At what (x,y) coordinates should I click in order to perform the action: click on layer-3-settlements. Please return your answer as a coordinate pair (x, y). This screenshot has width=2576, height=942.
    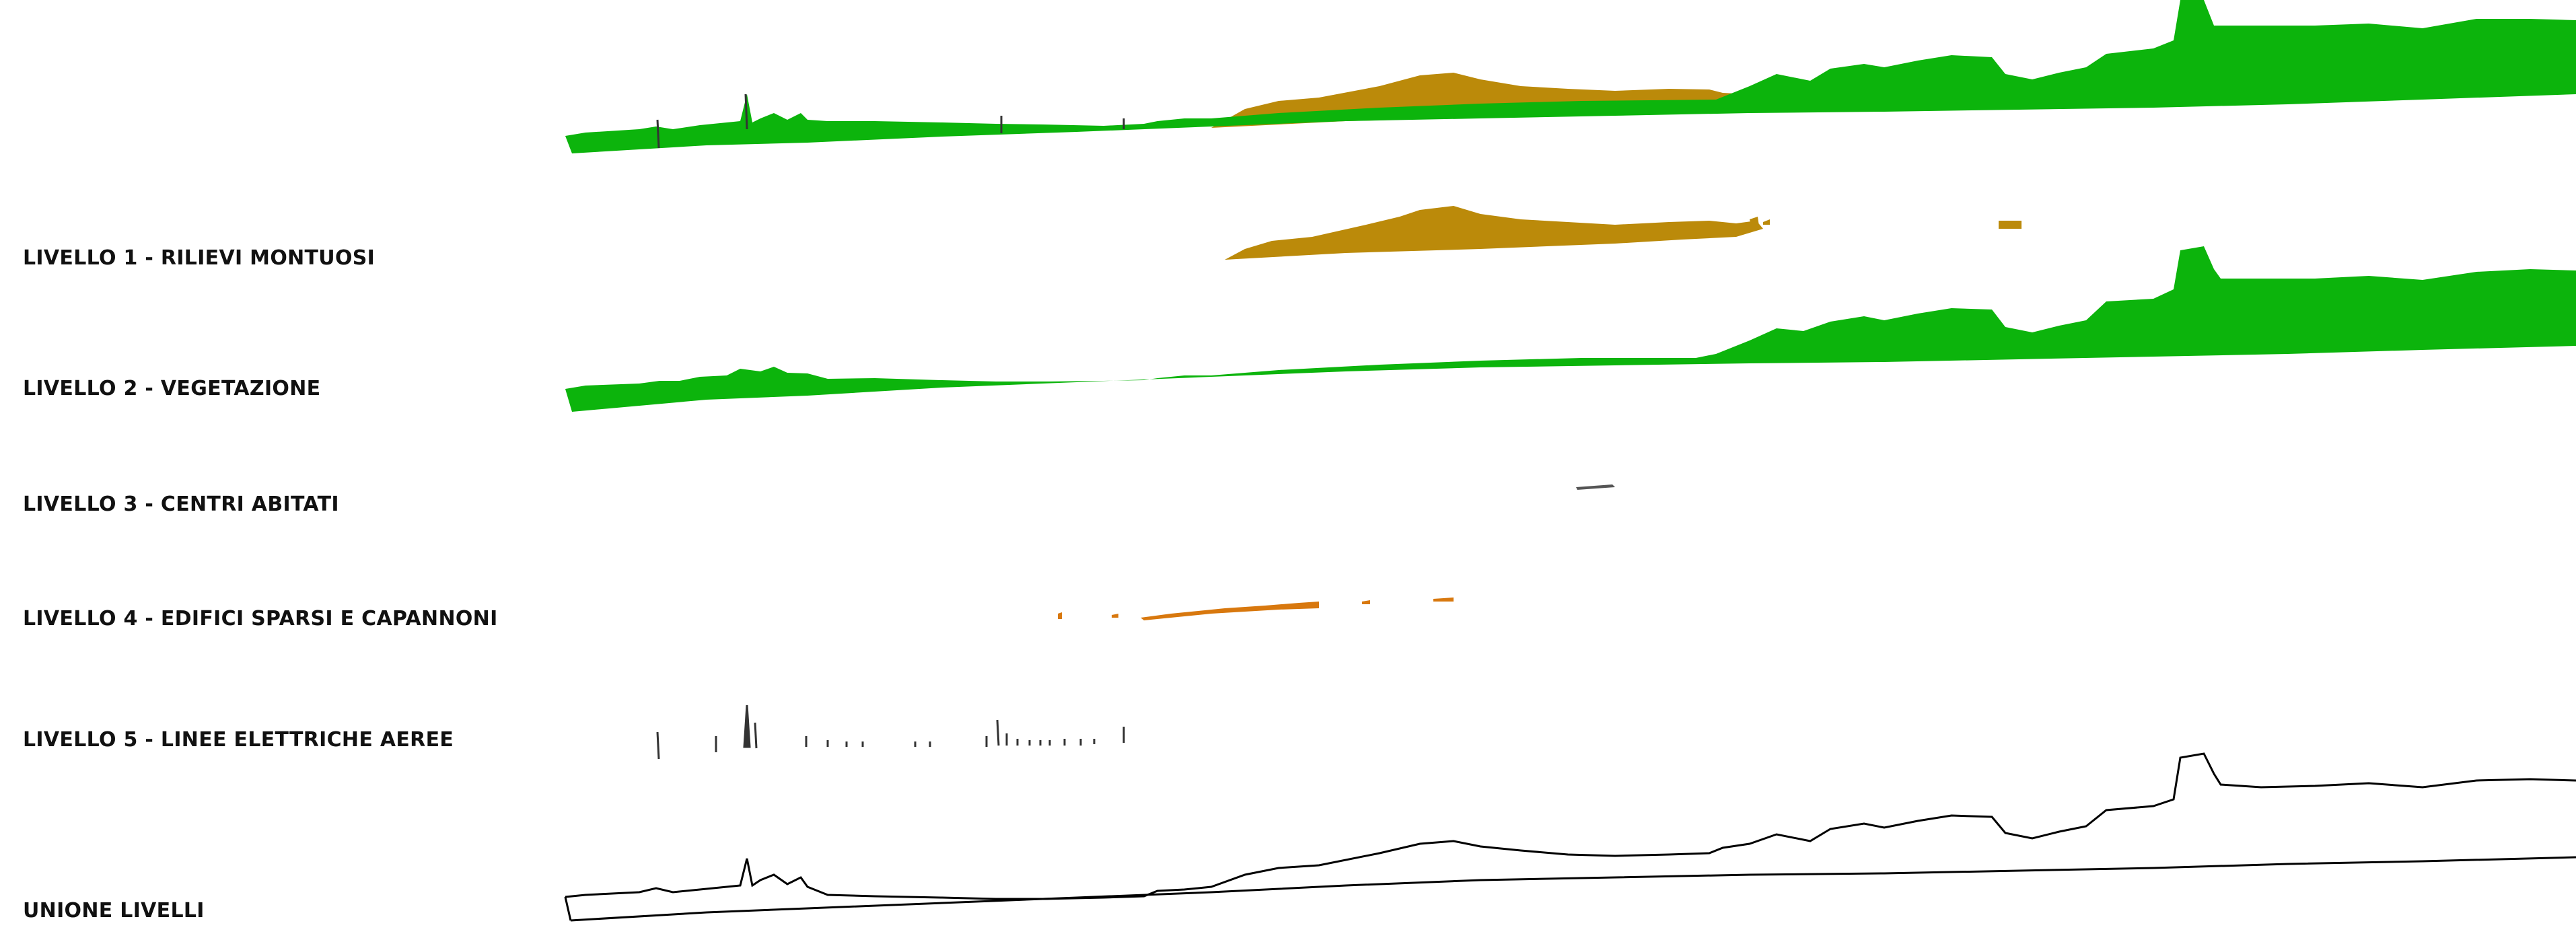
    Looking at the image, I should click on (1595, 487).